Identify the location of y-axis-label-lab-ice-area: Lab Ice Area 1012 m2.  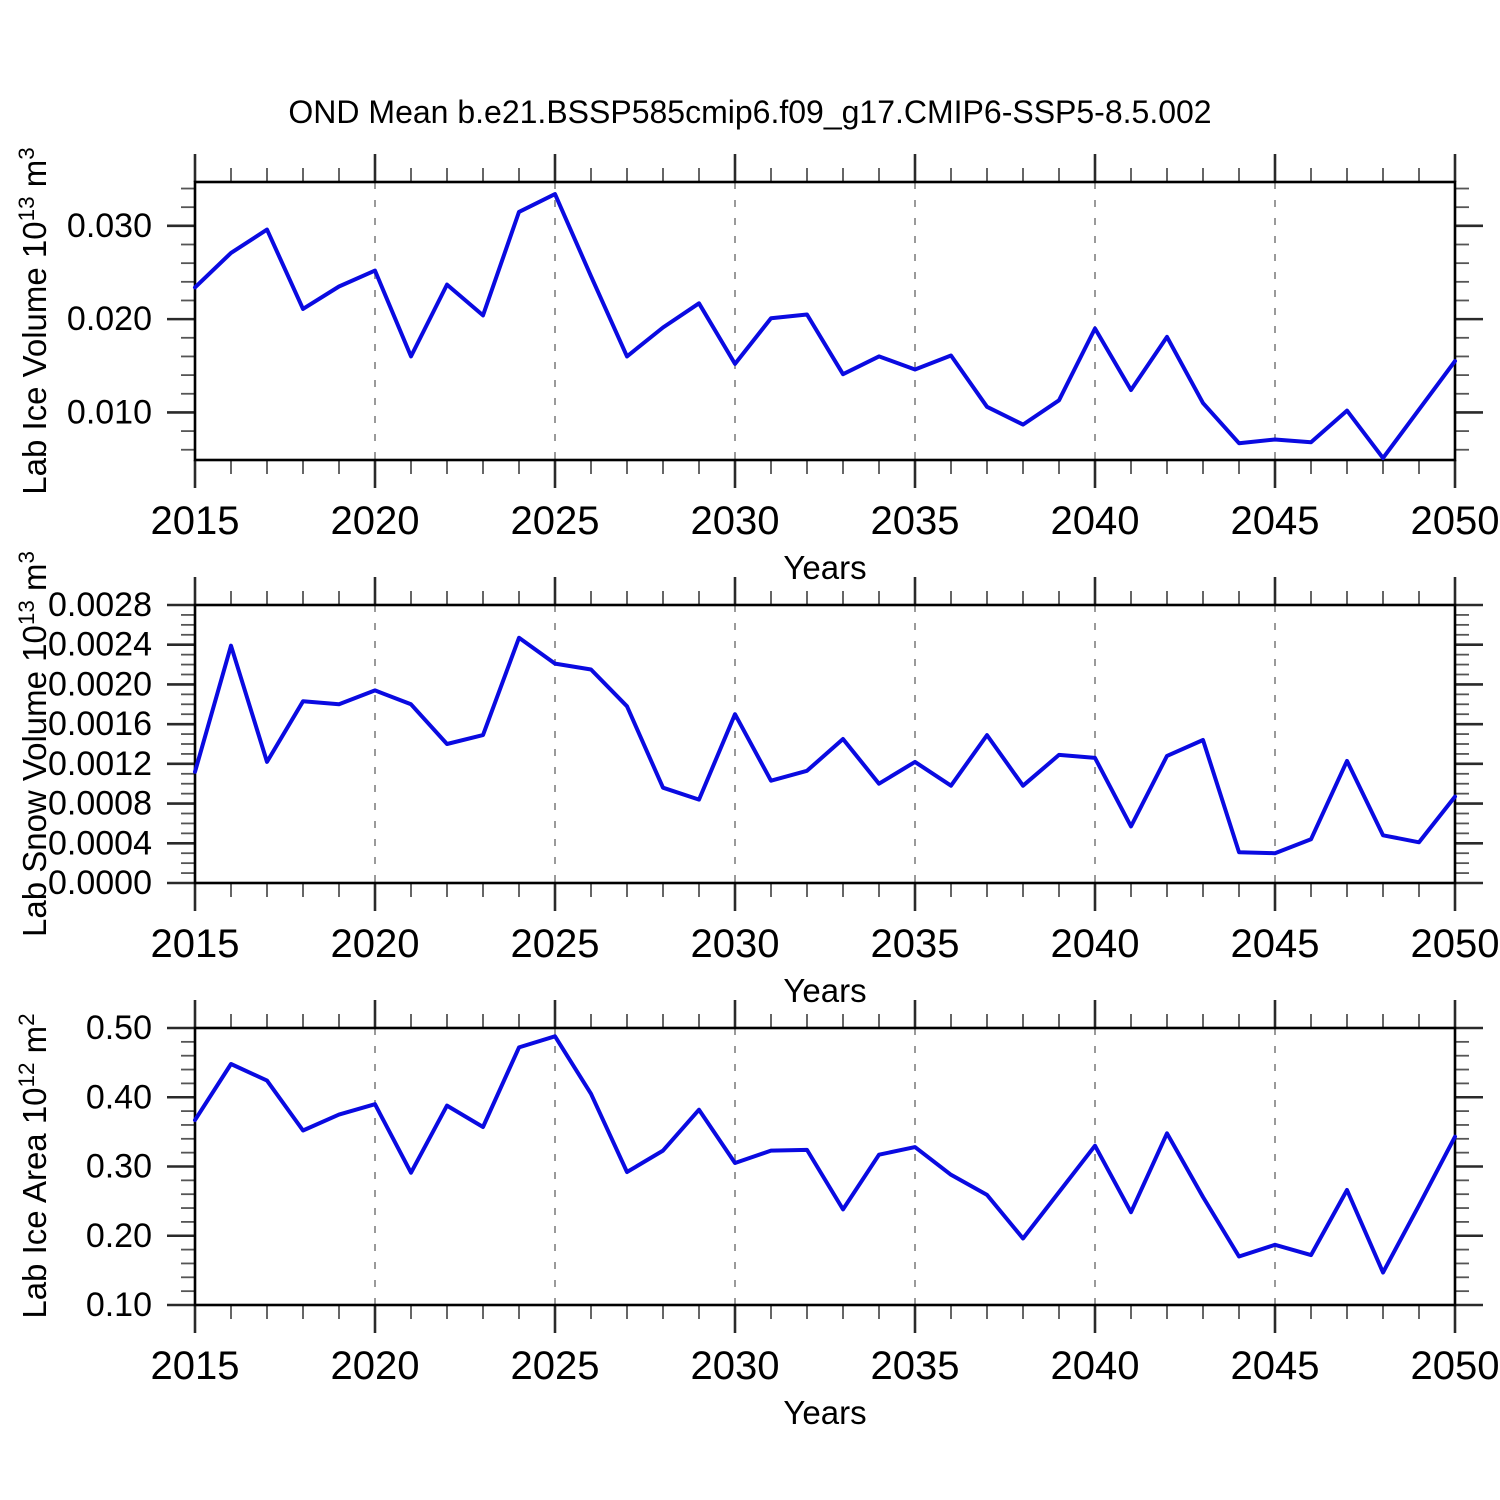
(33, 1166).